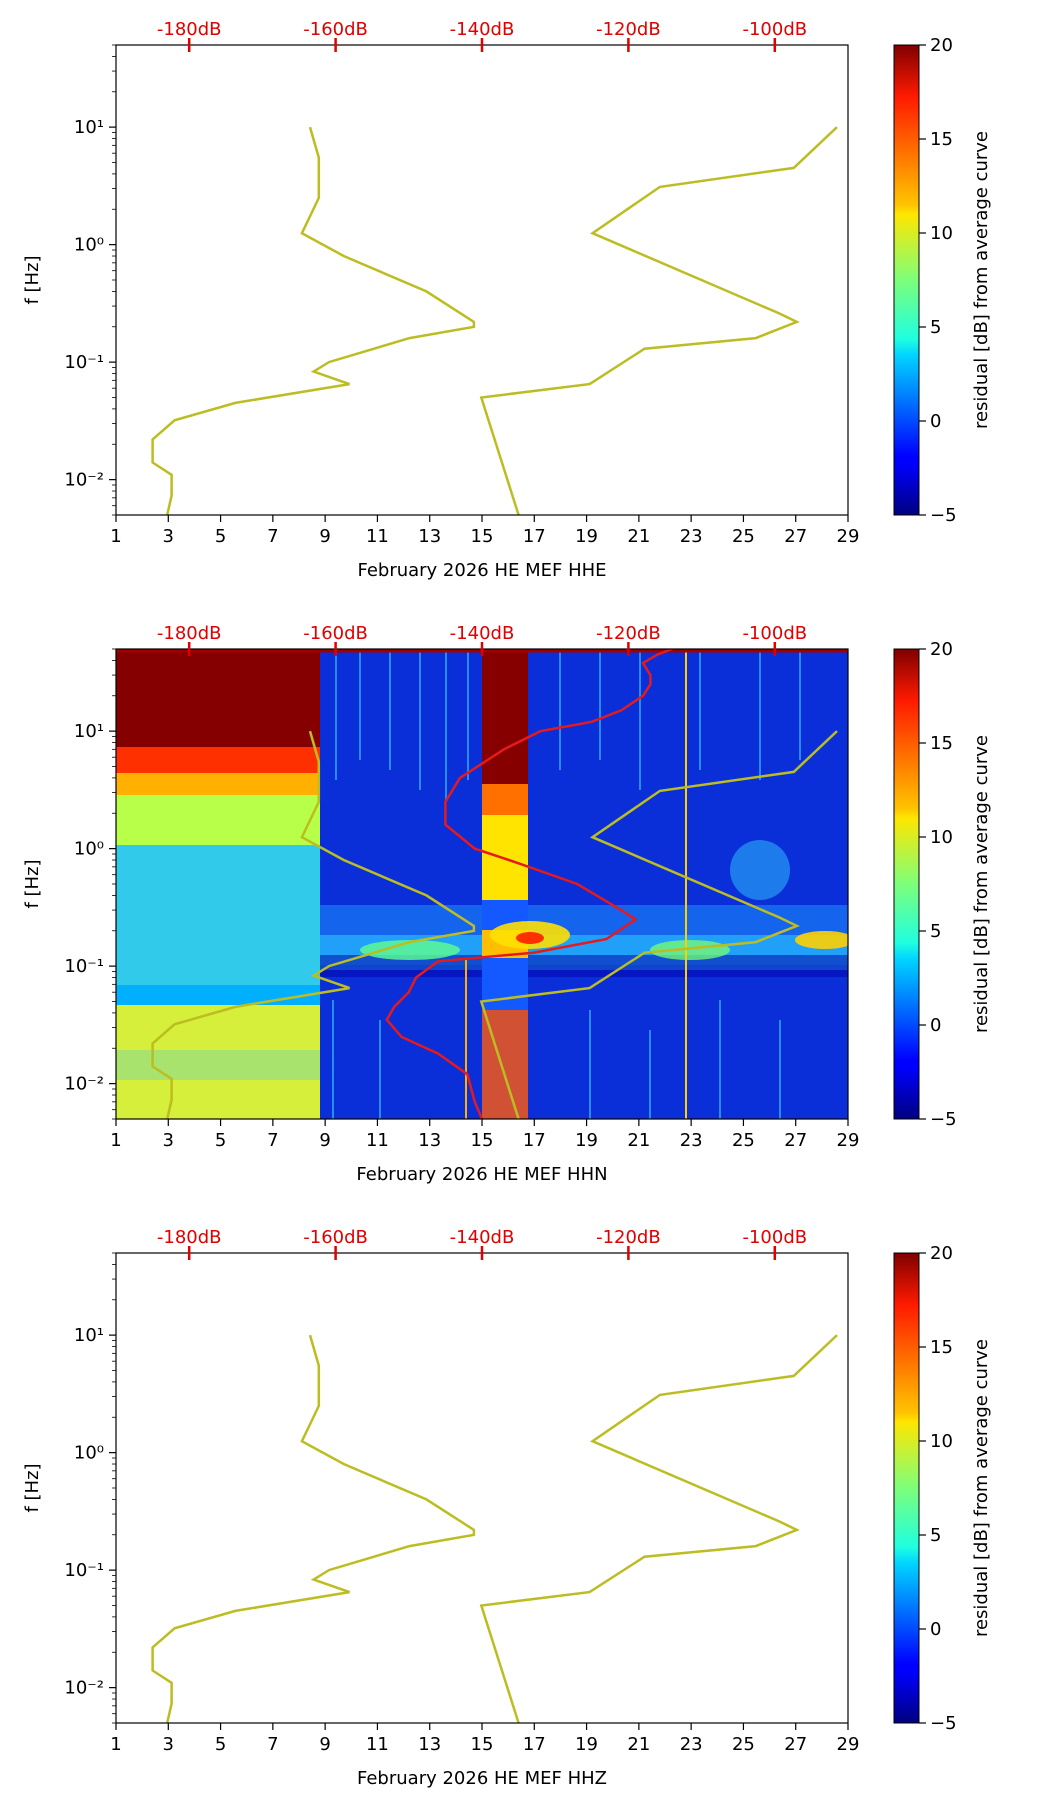 This screenshot has width=1052, height=1806. I want to click on loud-period-1-lowfreq-b, so click(218, 1065).